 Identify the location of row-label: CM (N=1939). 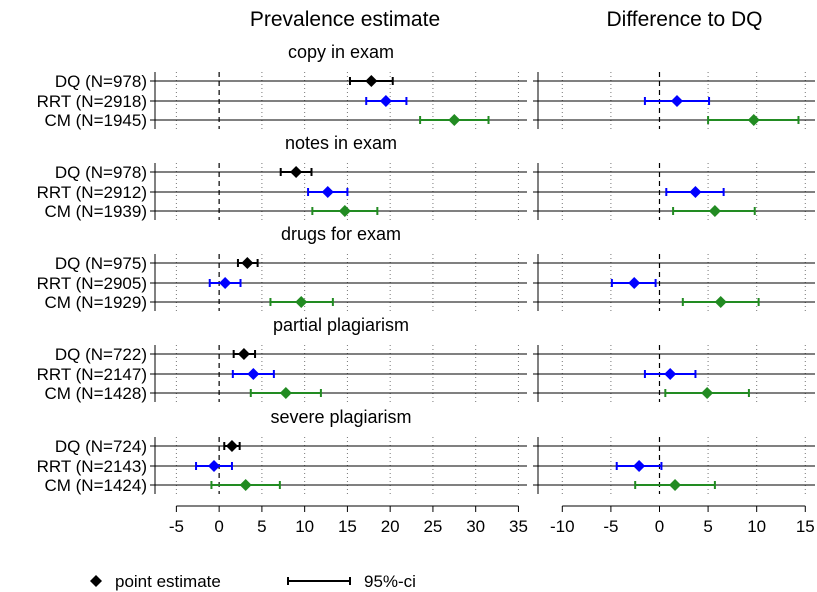
(95, 211).